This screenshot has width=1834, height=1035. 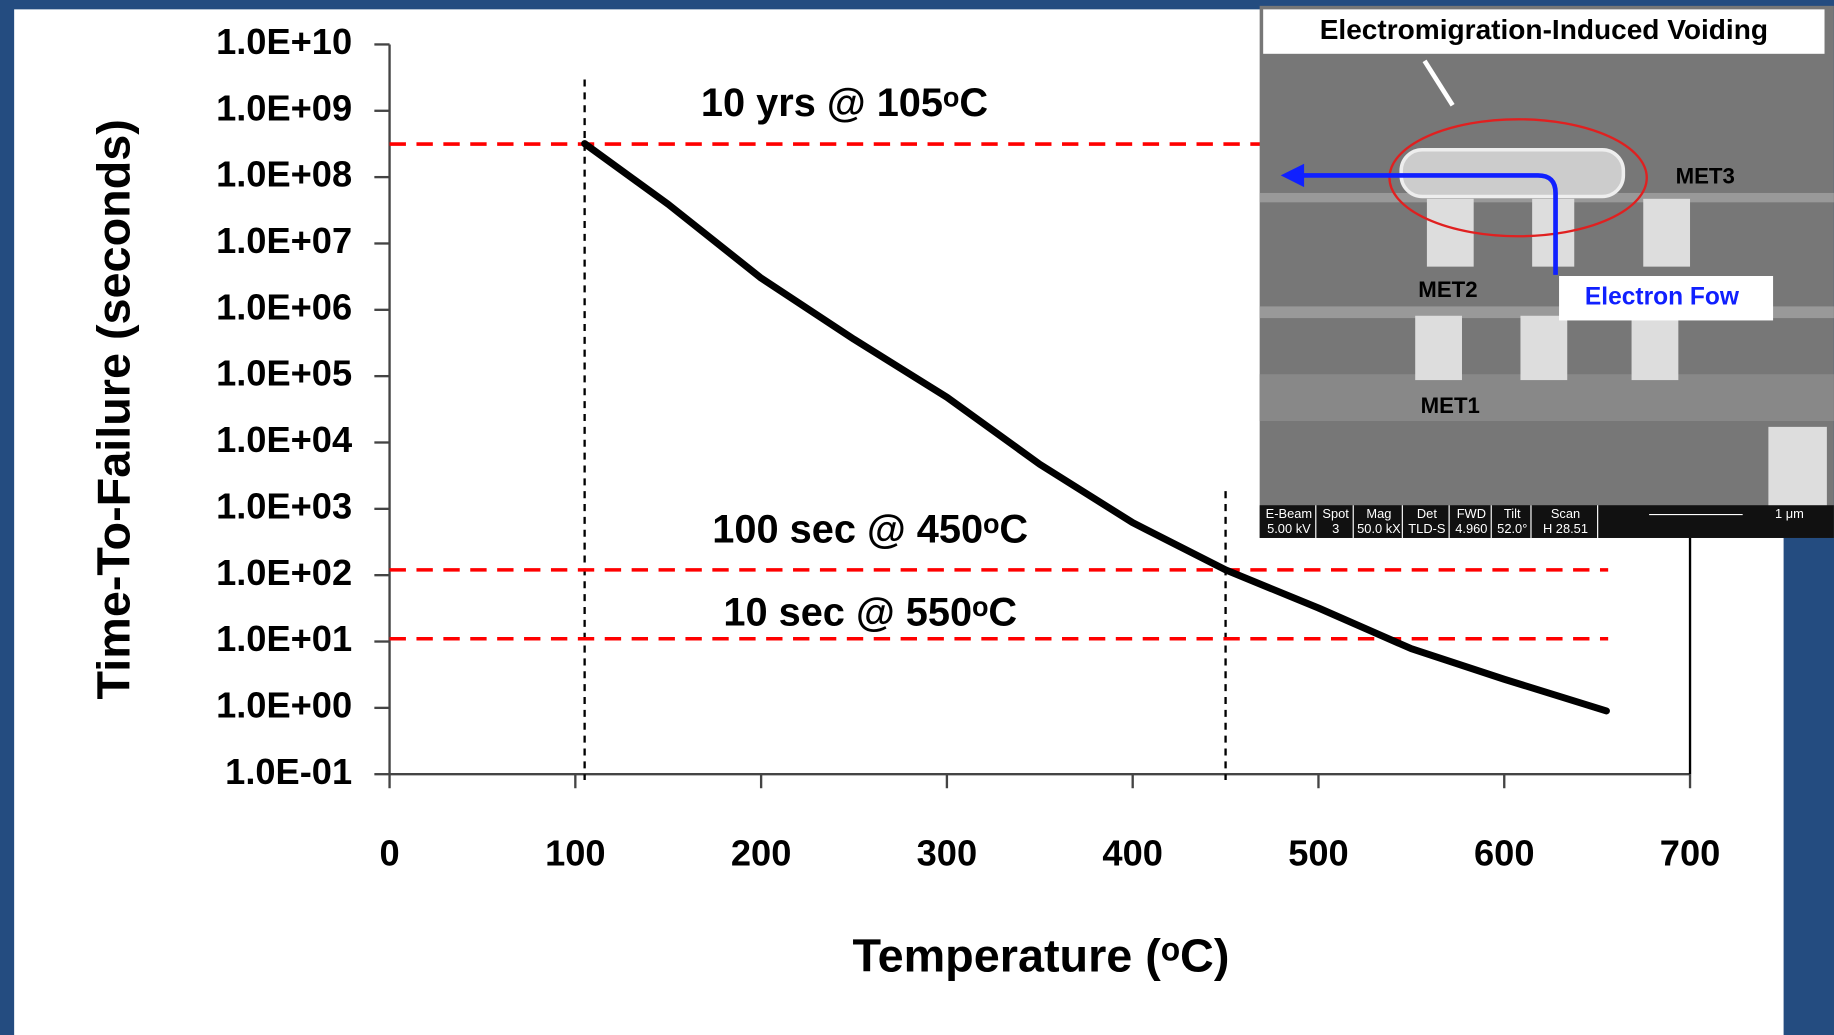 I want to click on y-tick-label: 1.0E+02, so click(x=284, y=572).